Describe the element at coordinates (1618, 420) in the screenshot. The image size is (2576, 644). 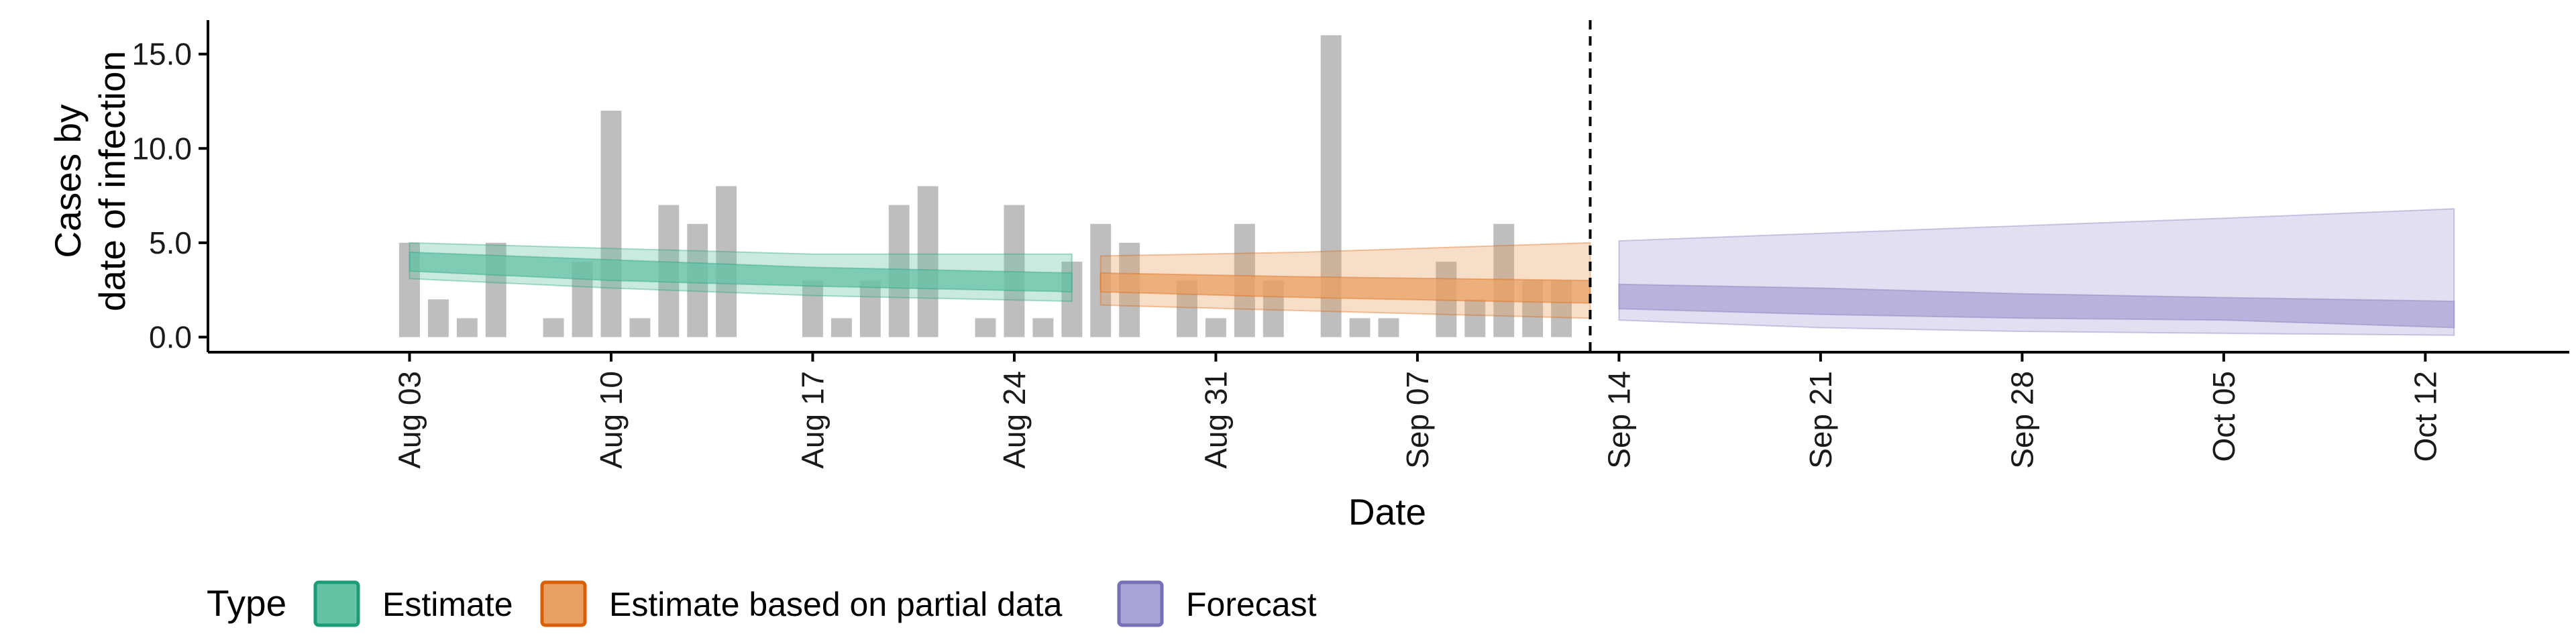
I see `x-tick-label: Sep 14` at that location.